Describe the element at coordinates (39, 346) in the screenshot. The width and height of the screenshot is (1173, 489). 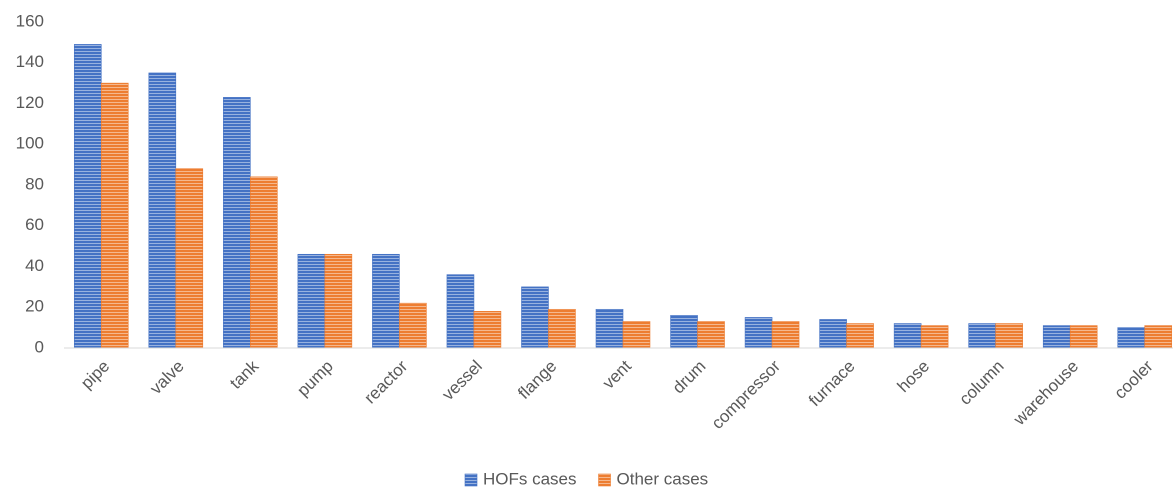
I see `y-tick-label: 0` at that location.